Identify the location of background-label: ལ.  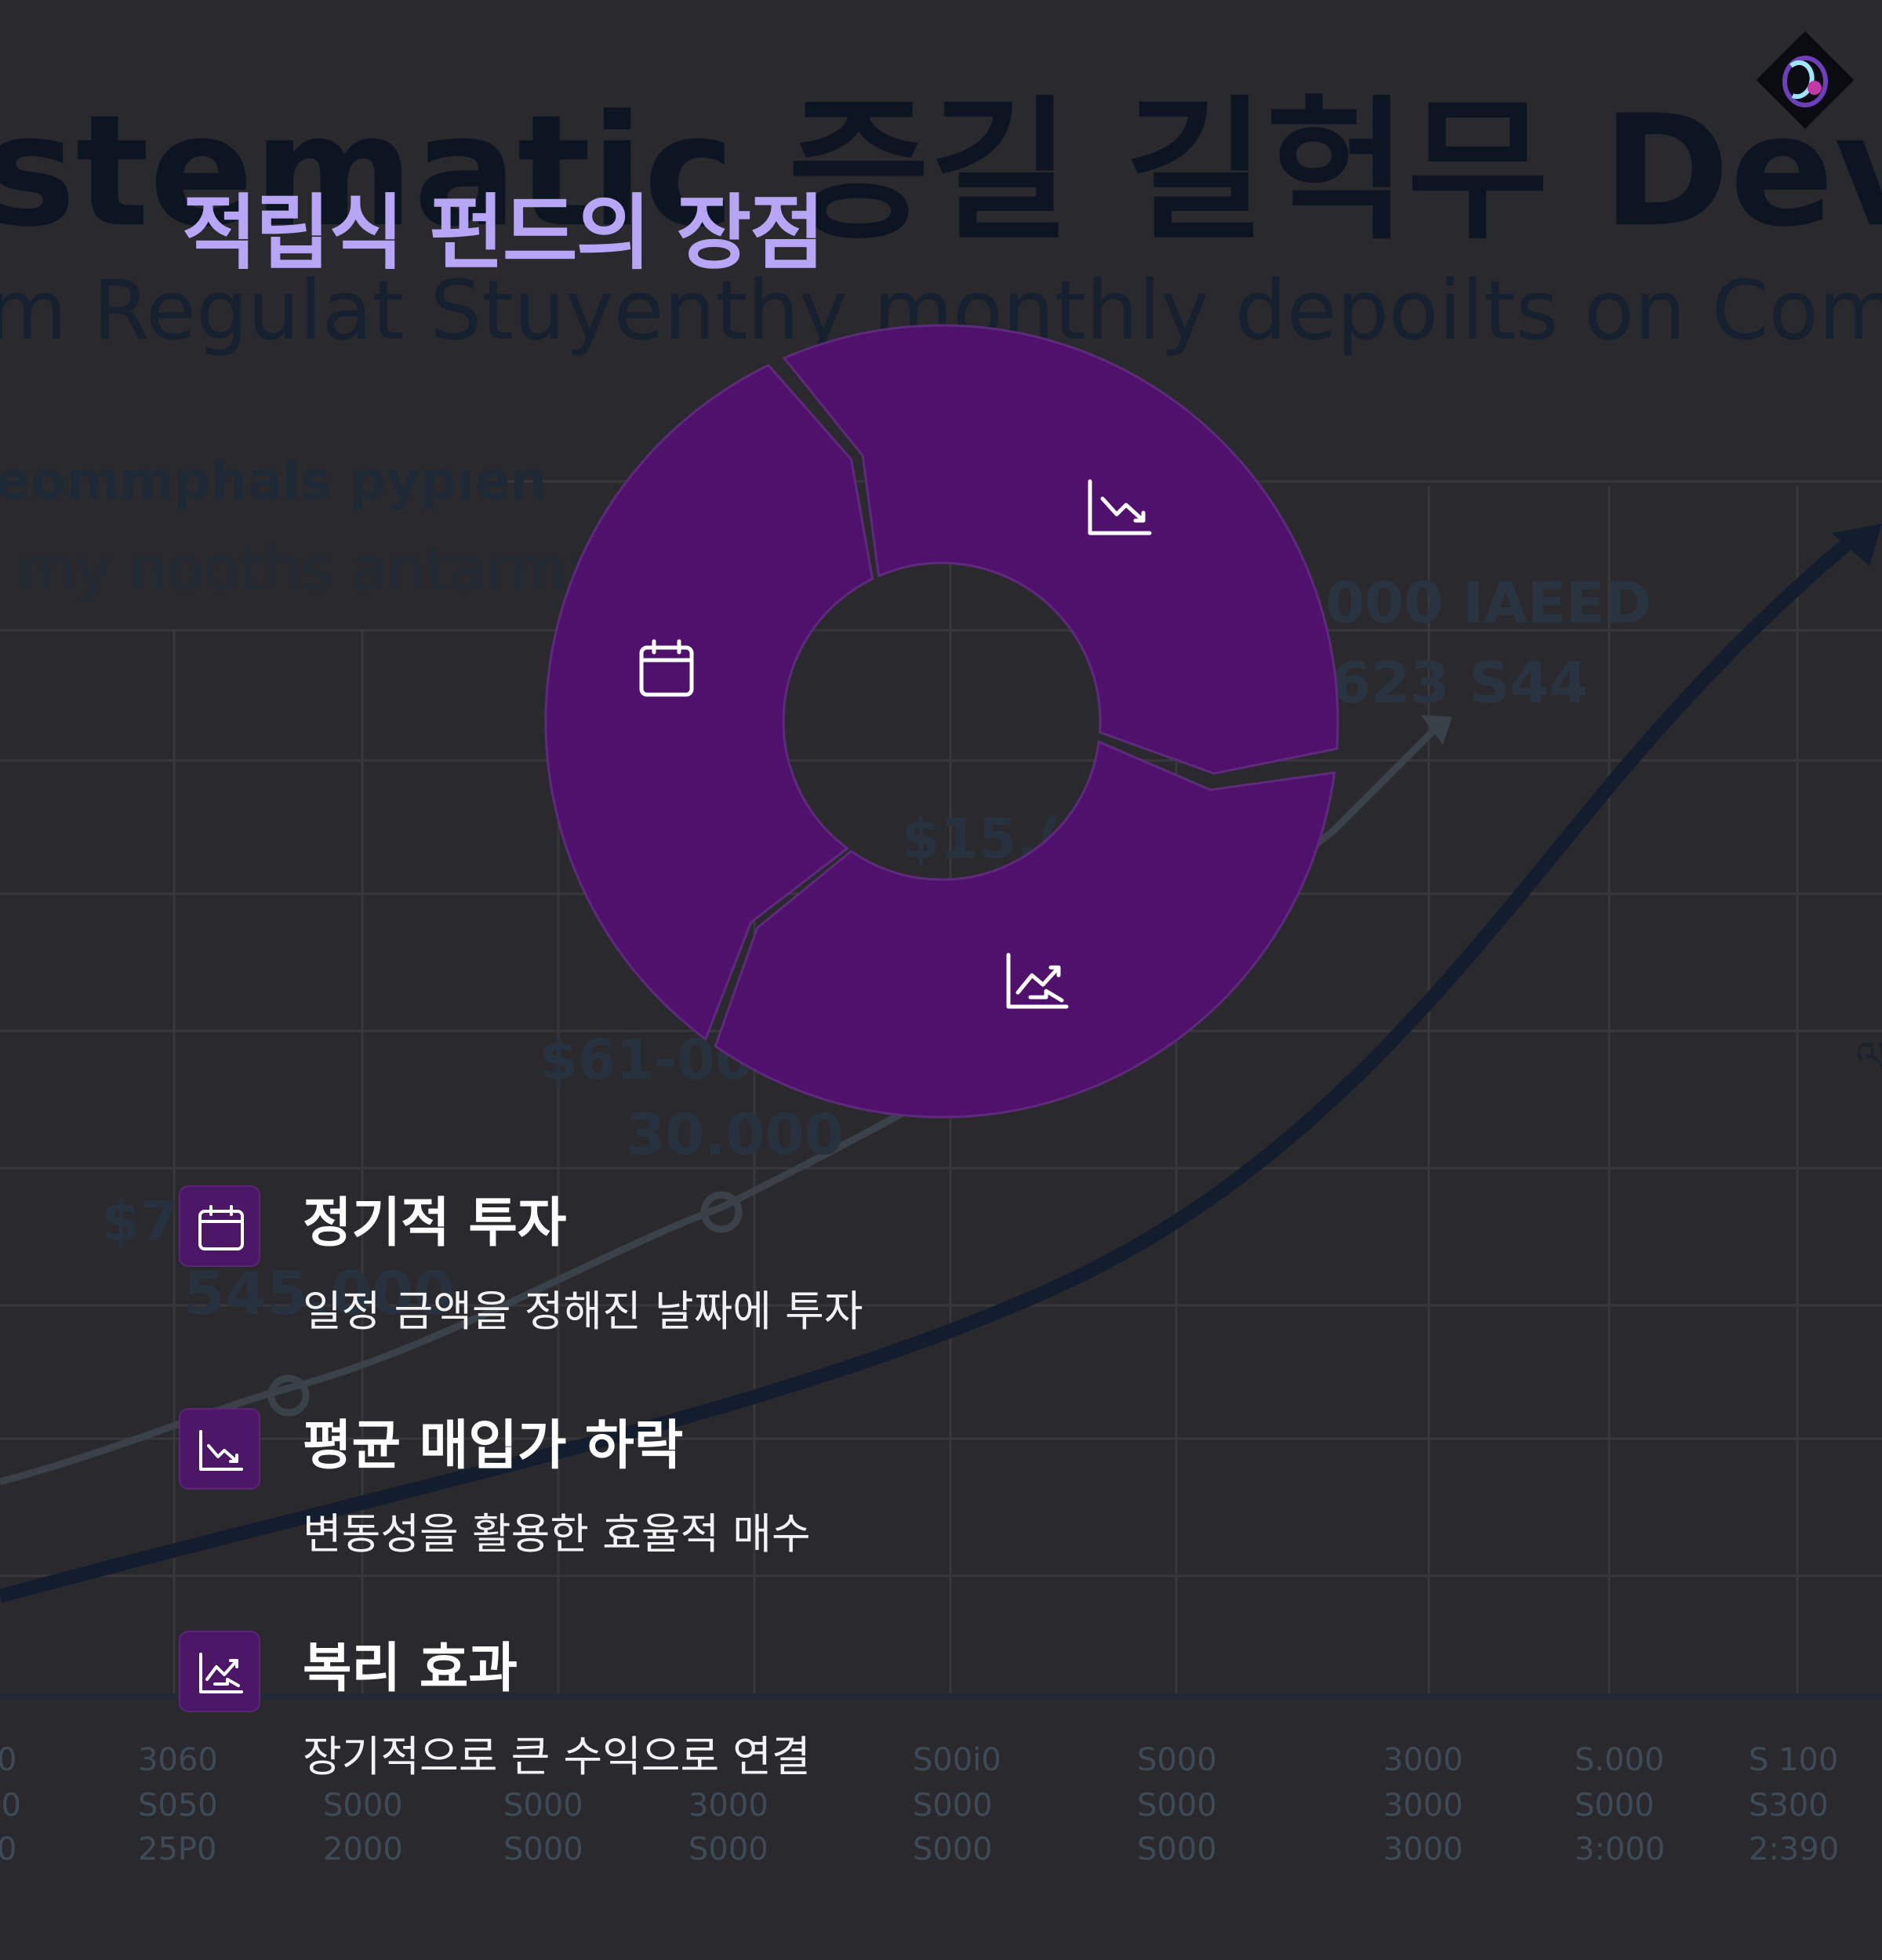
(1868, 1058).